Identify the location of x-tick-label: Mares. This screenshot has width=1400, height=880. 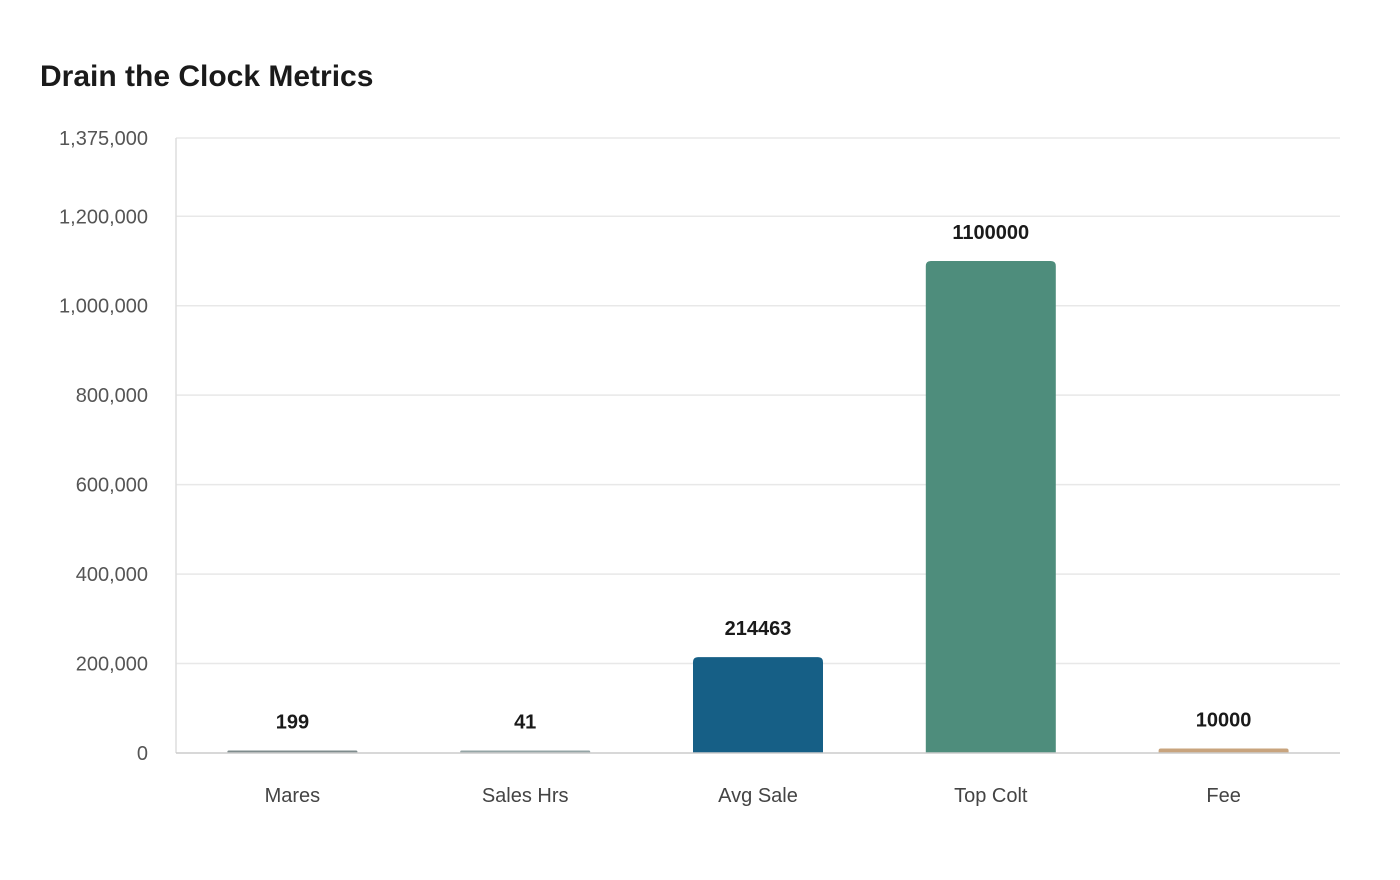
(293, 796).